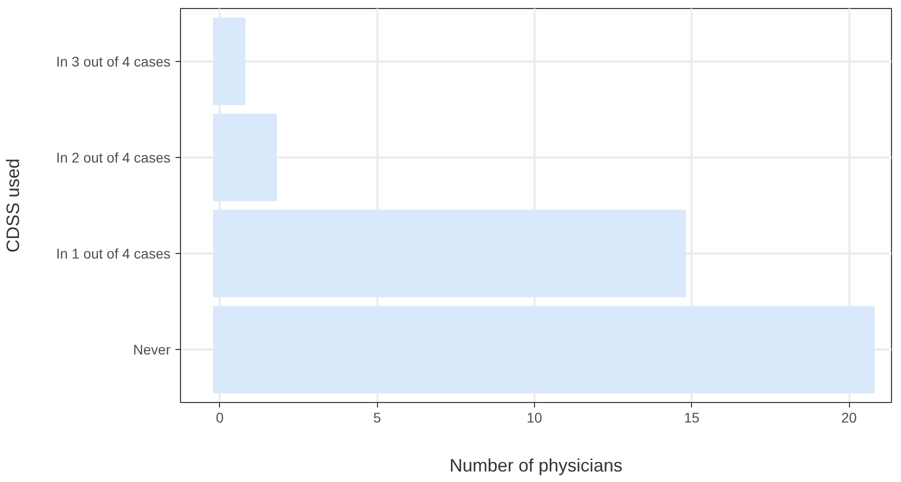 This screenshot has height=482, width=901. I want to click on x-tick-label: 15, so click(692, 418).